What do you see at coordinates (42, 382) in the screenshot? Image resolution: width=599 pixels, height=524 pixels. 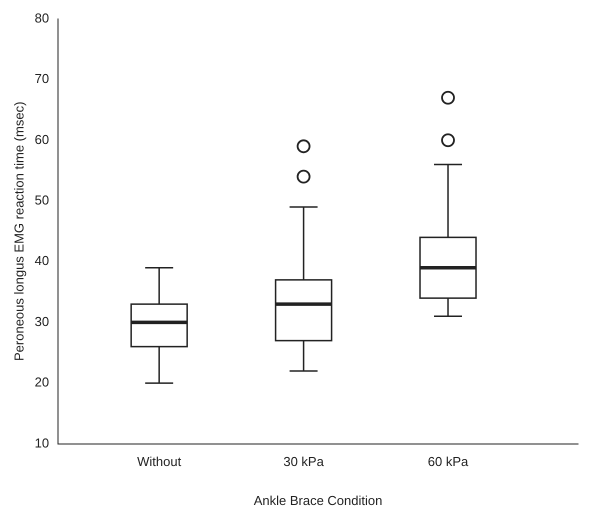 I see `y-tick-label: 20` at bounding box center [42, 382].